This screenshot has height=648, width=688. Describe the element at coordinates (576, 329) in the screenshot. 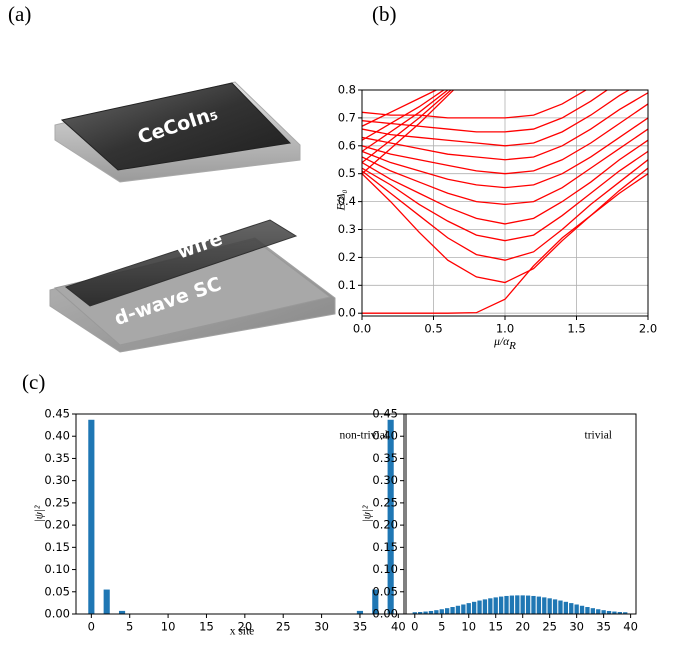

I see `x-tick-label: 1.5` at that location.